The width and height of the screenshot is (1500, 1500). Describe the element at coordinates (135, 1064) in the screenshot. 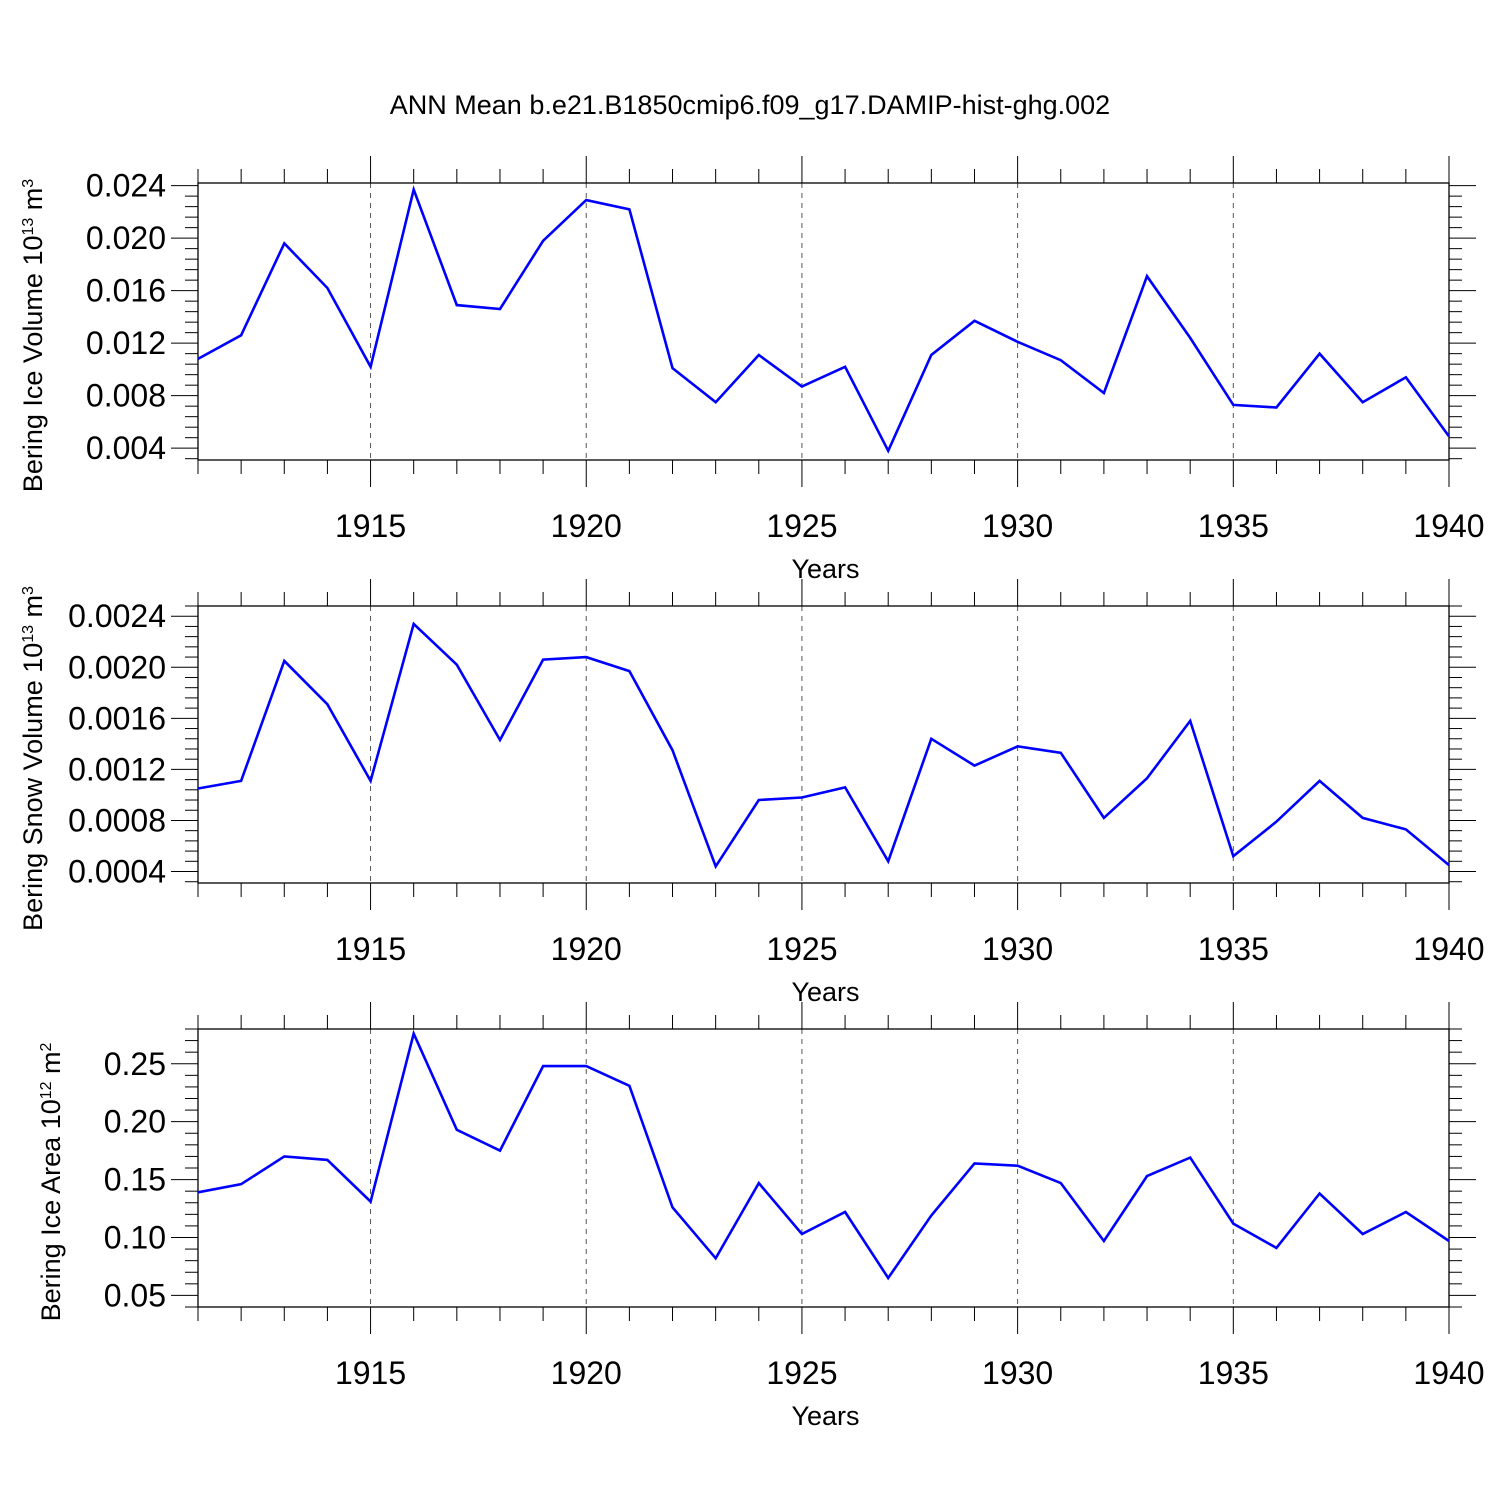

I see `y-tick-label: 0.25` at that location.